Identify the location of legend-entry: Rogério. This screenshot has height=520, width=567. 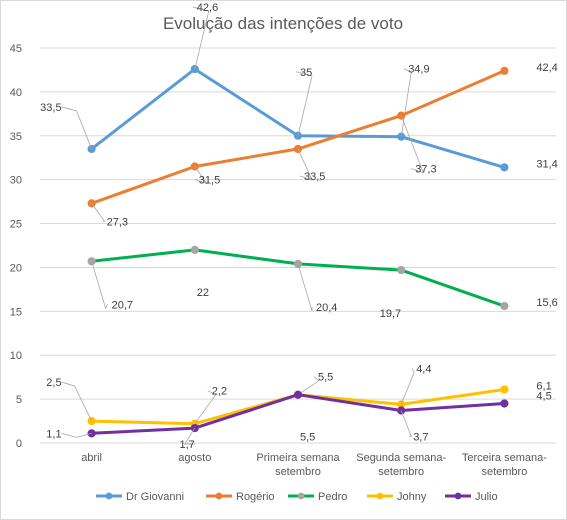
(255, 497).